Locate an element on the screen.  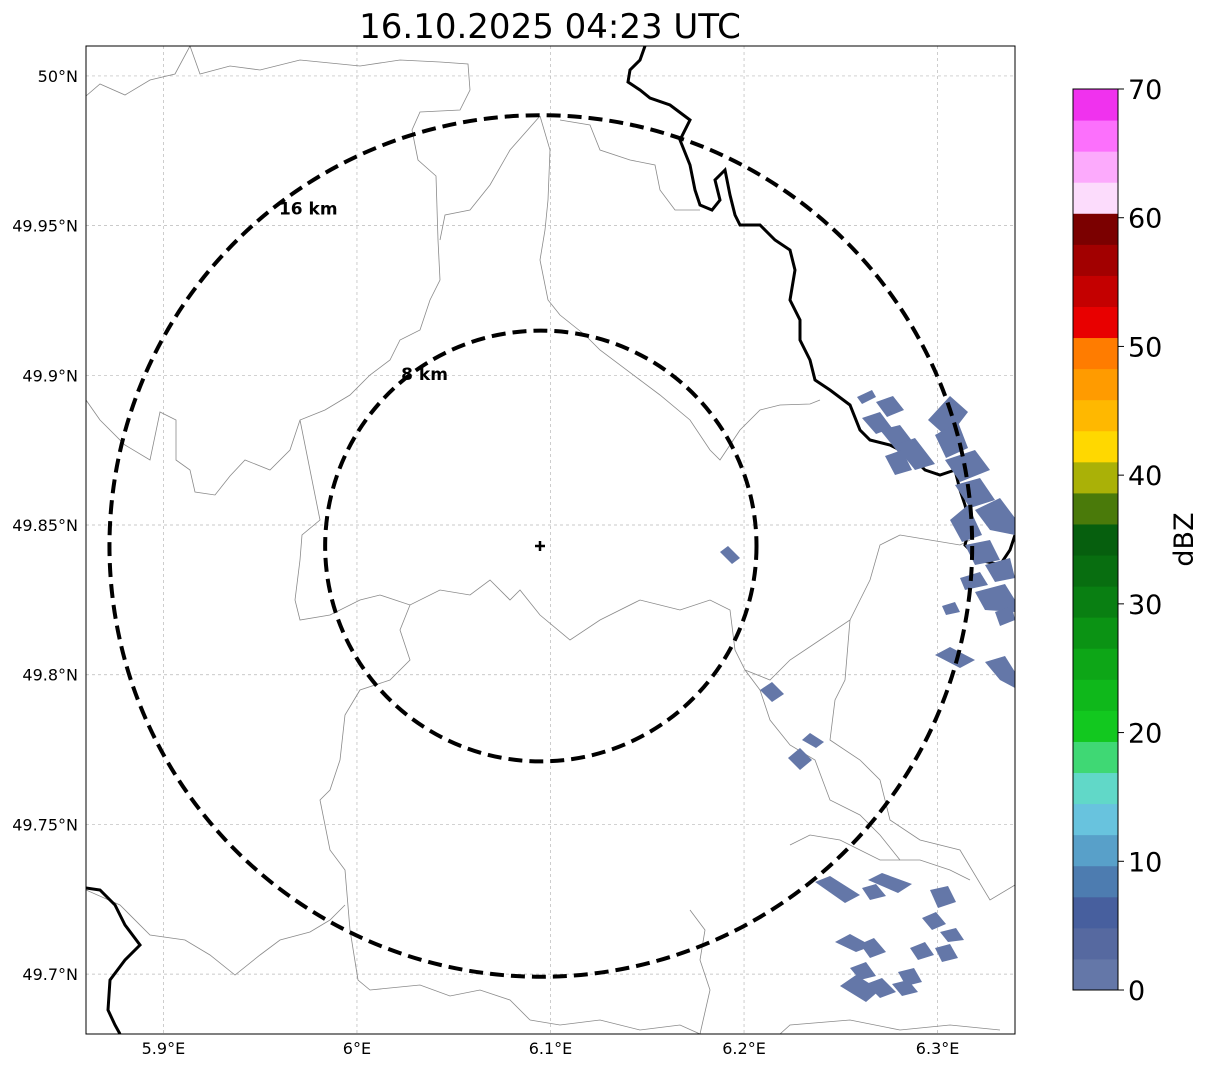
lat-tick-label: 49.75°N is located at coordinates (45, 824).